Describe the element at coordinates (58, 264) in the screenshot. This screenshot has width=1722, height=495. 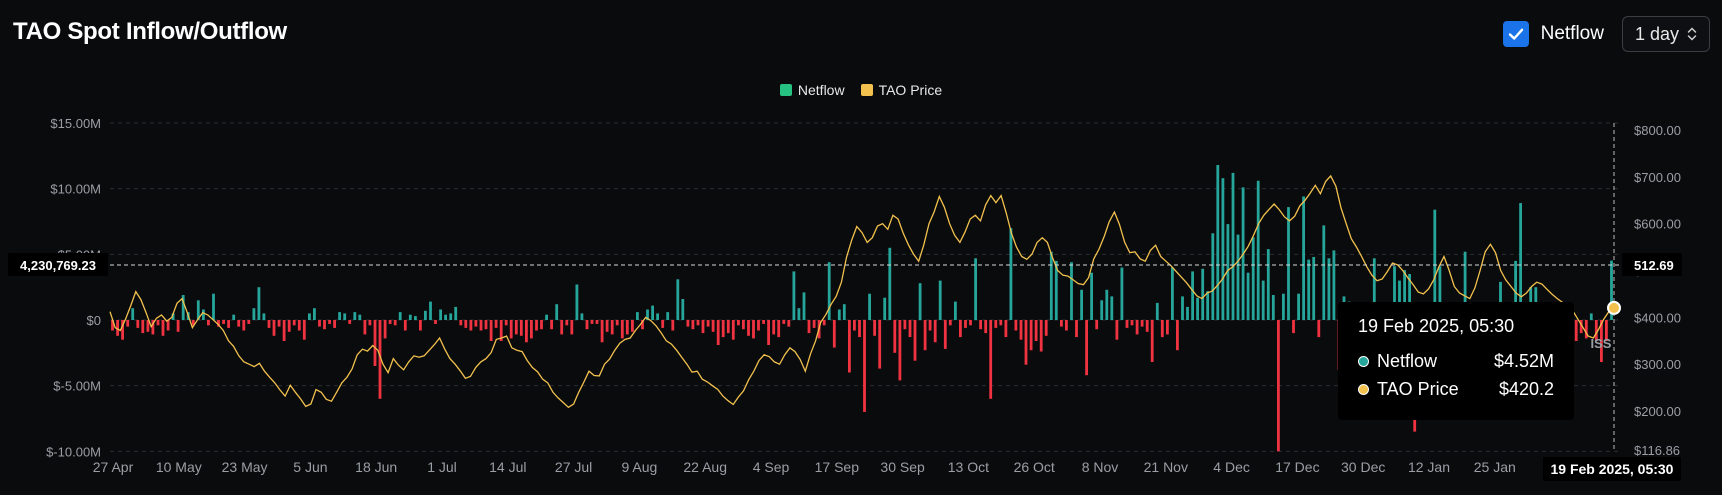
I see `crosshair-left-label-bg` at that location.